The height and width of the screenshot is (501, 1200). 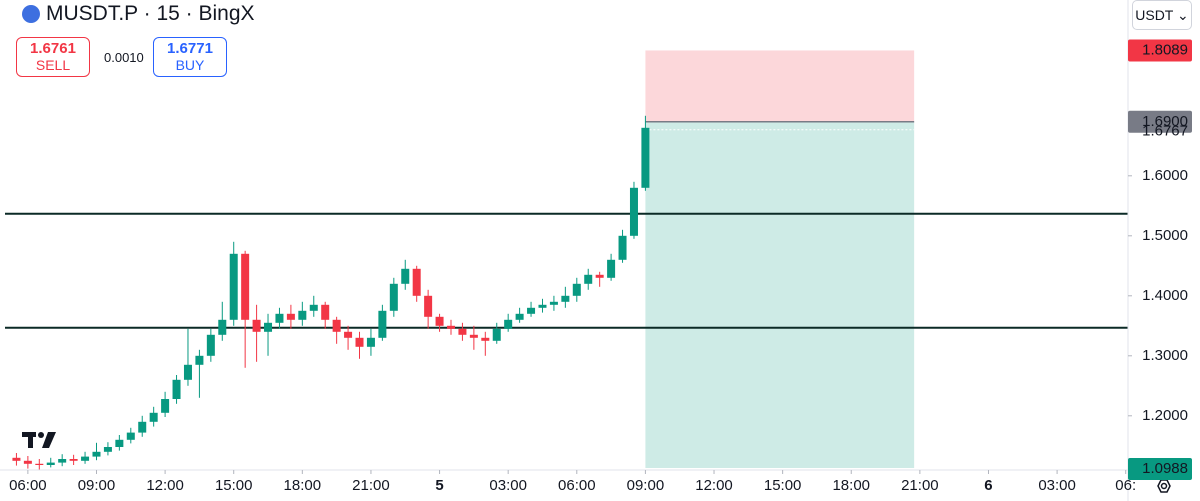 What do you see at coordinates (190, 48) in the screenshot?
I see `buy-price: 1.6771` at bounding box center [190, 48].